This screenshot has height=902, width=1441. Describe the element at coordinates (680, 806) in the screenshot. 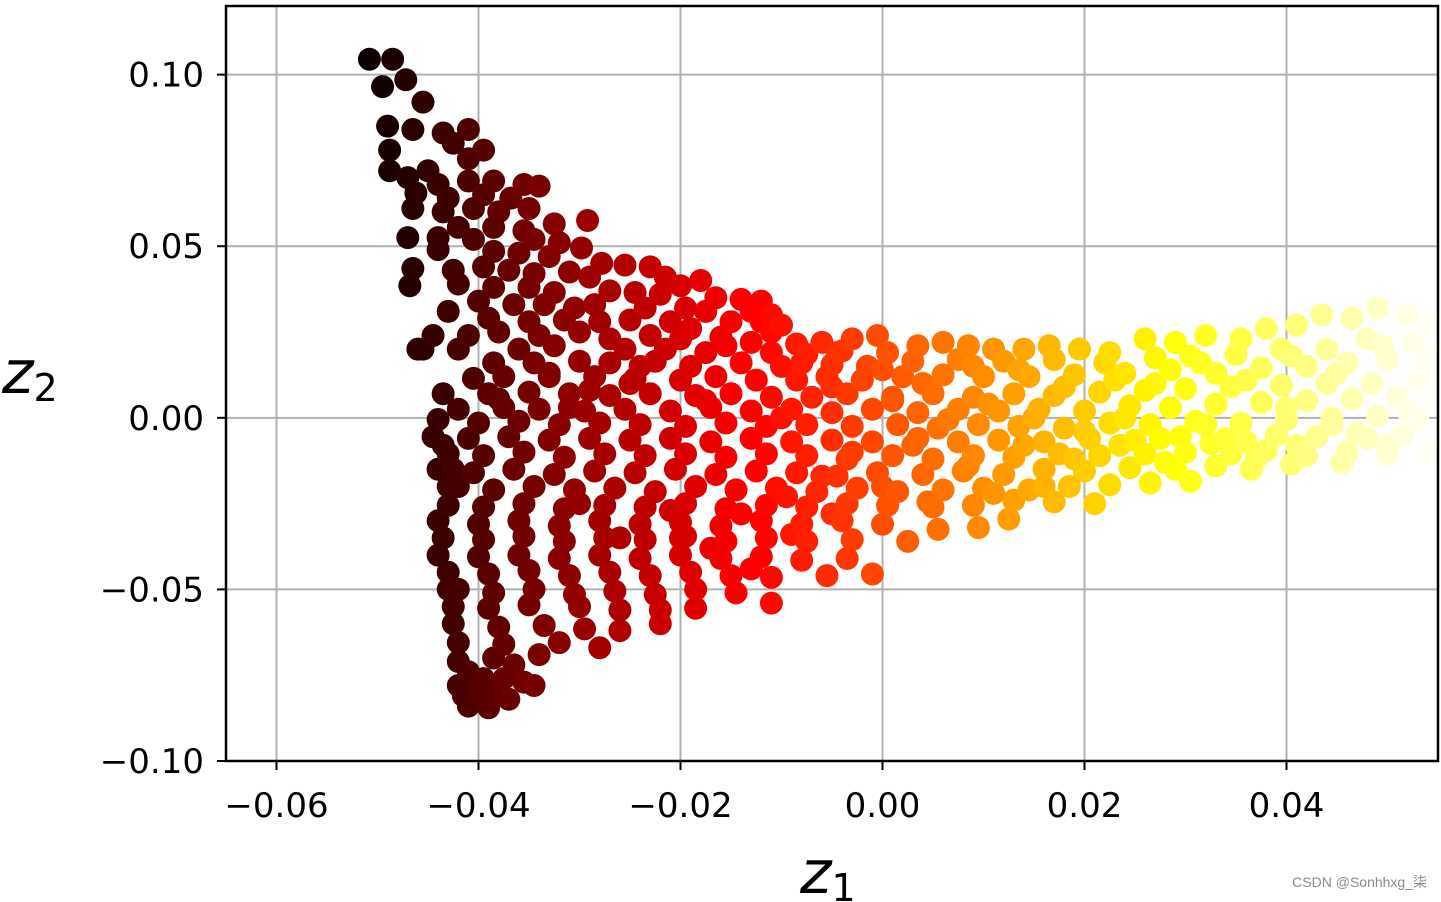

I see `x-tick-label: −0.02` at that location.